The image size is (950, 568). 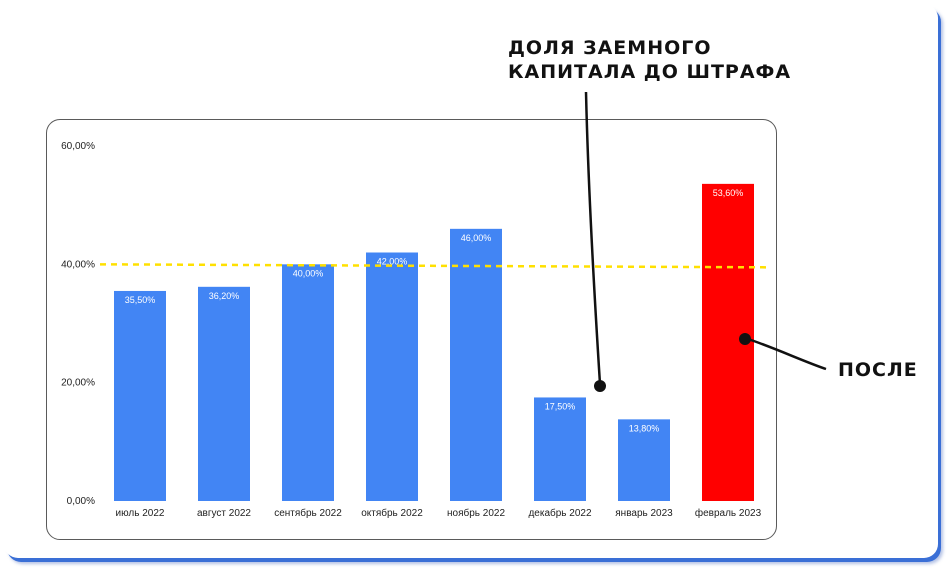 What do you see at coordinates (308, 513) in the screenshot?
I see `x-tick-label: сентябрь 2022` at bounding box center [308, 513].